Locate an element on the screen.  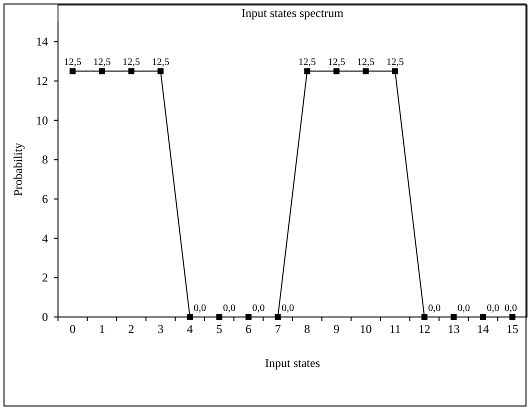
y-tick-label: 12 is located at coordinates (42, 81).